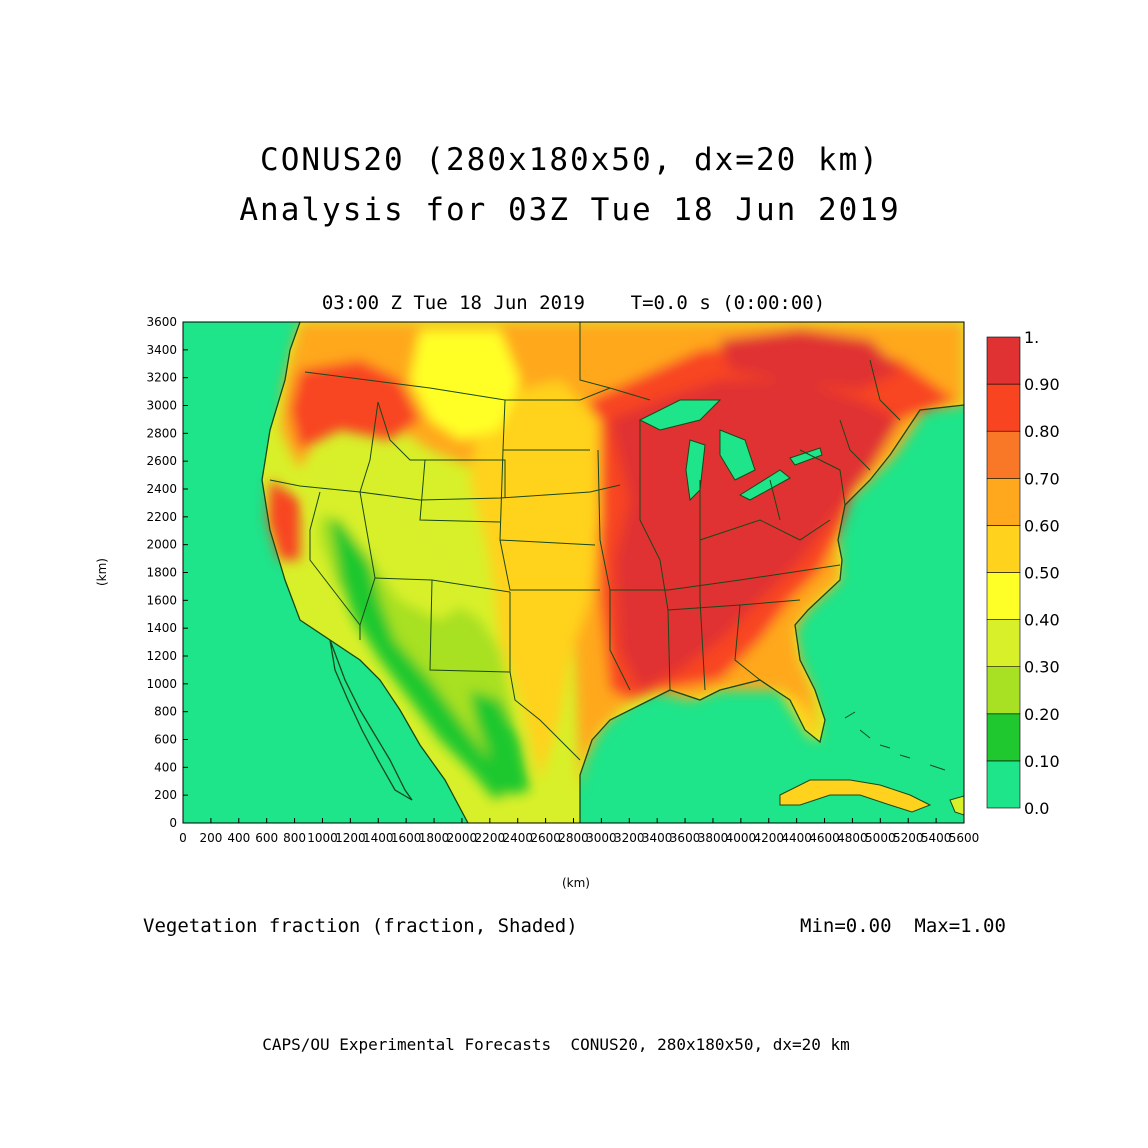  Describe the element at coordinates (768, 838) in the screenshot. I see `x-tick-label: 4200` at that location.